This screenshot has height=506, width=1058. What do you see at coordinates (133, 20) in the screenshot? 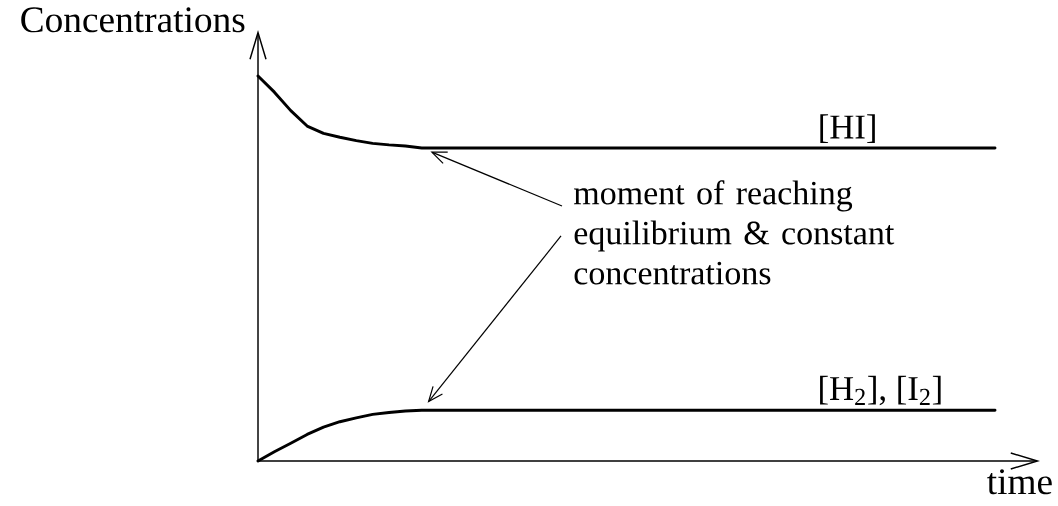
I see `y-axis-title: Concentrations` at bounding box center [133, 20].